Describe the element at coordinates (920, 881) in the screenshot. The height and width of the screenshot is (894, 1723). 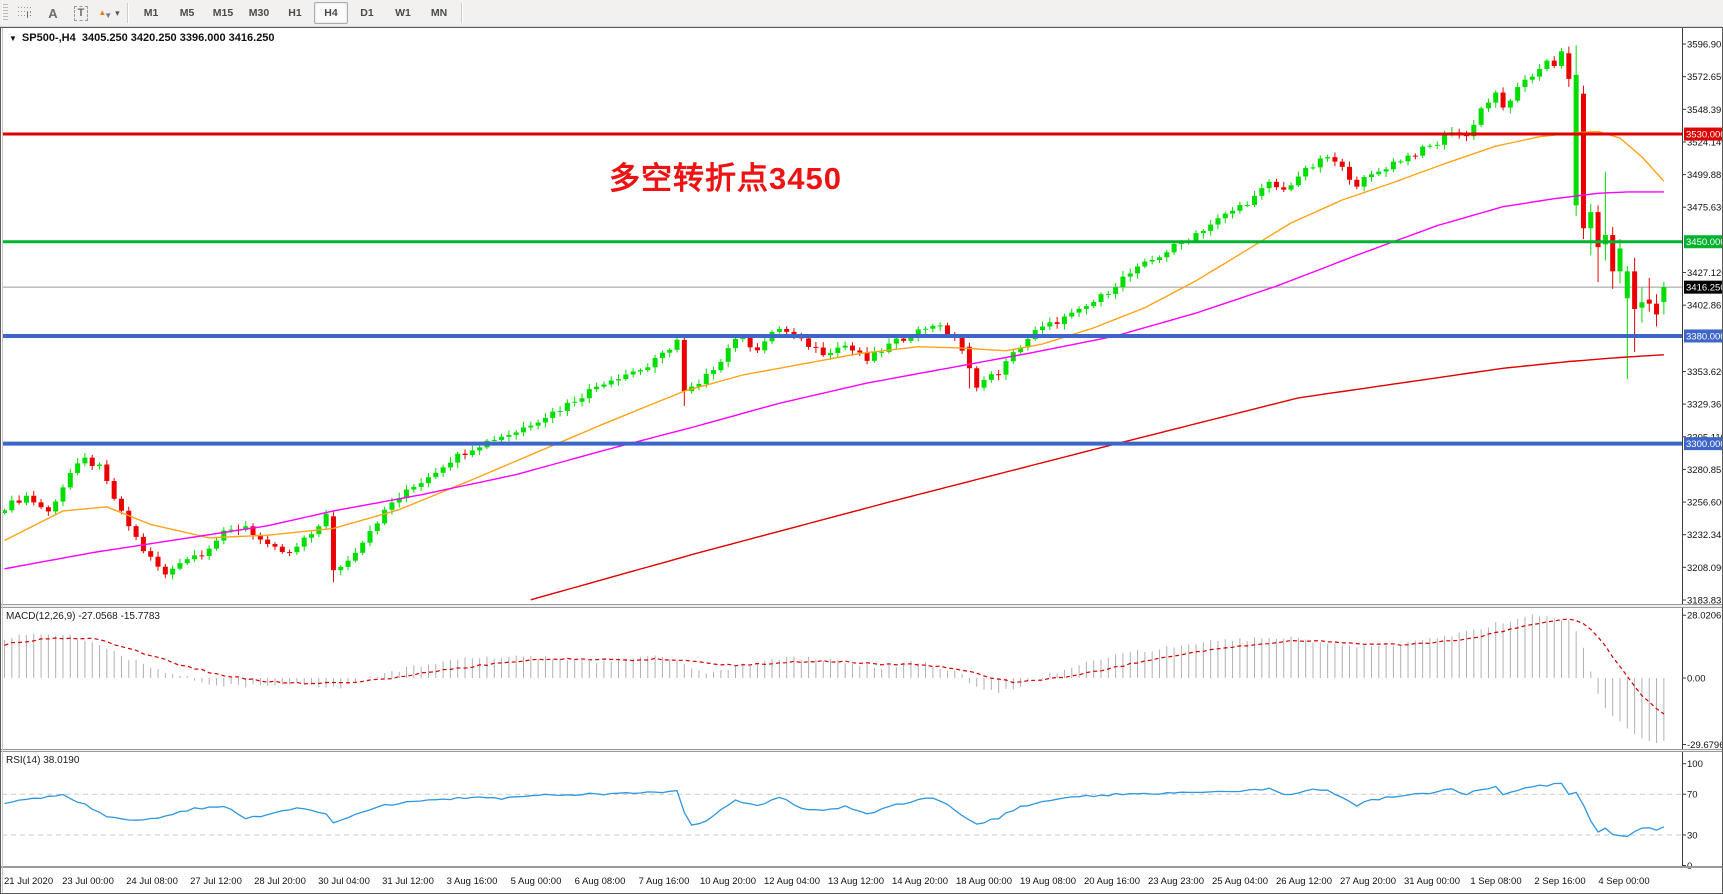
I see `date-label: 14 Aug 20:00` at that location.